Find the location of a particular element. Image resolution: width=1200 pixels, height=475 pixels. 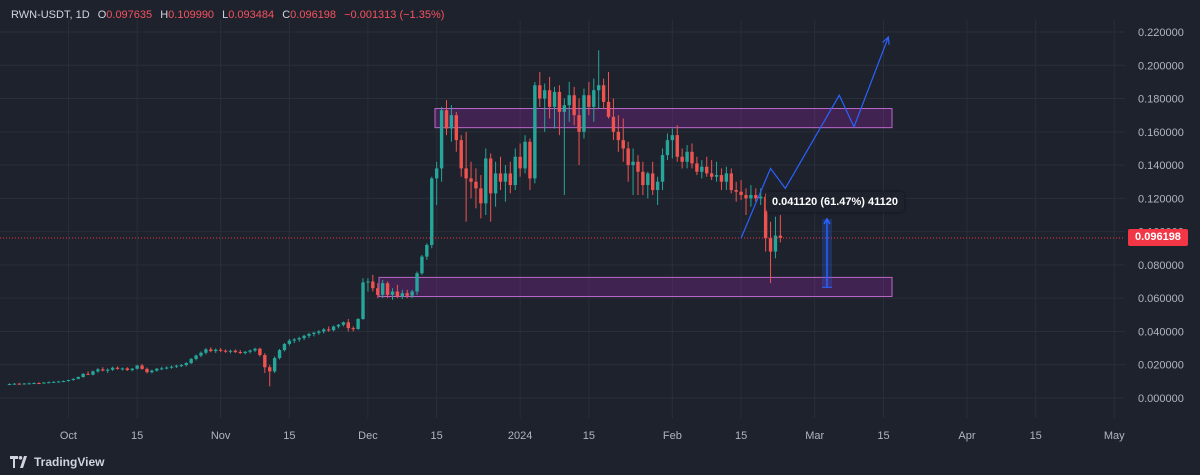

support-zone is located at coordinates (635, 287).